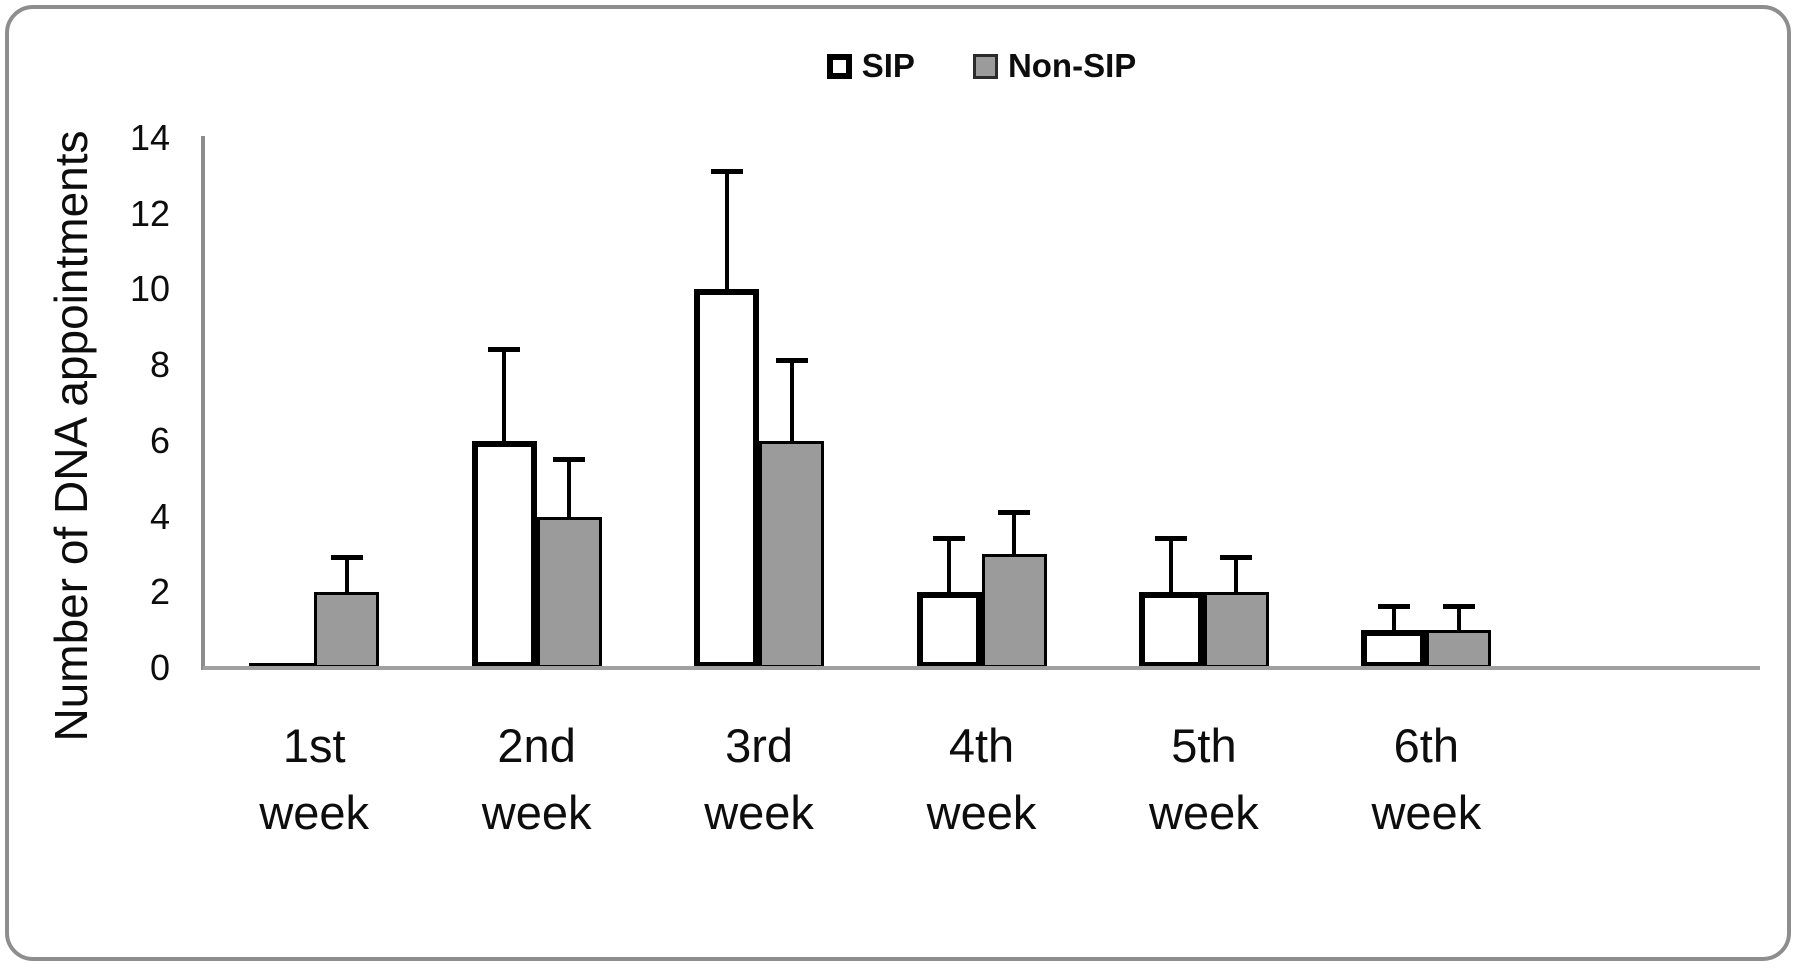 Image resolution: width=1800 pixels, height=970 pixels. What do you see at coordinates (1171, 630) in the screenshot?
I see `bar-sip-5th-week` at bounding box center [1171, 630].